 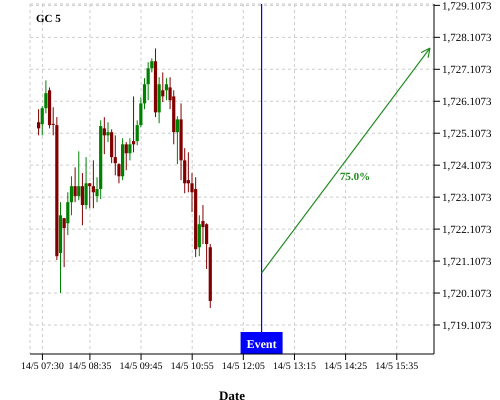 I want to click on y-tick-label: 1,720.1073, so click(x=467, y=294).